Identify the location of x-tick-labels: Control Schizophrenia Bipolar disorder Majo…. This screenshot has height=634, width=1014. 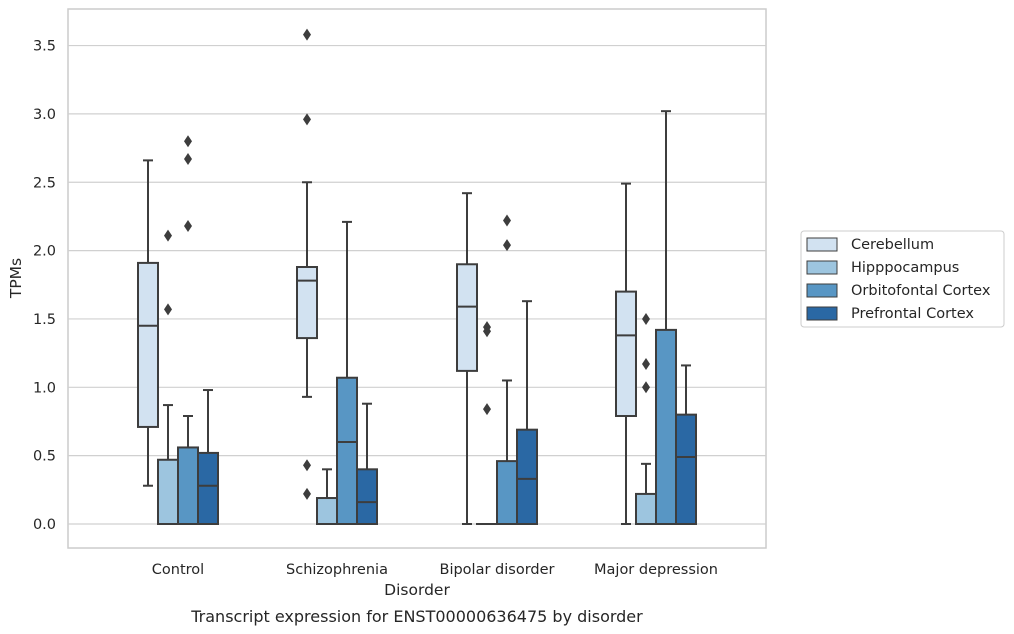
(435, 570).